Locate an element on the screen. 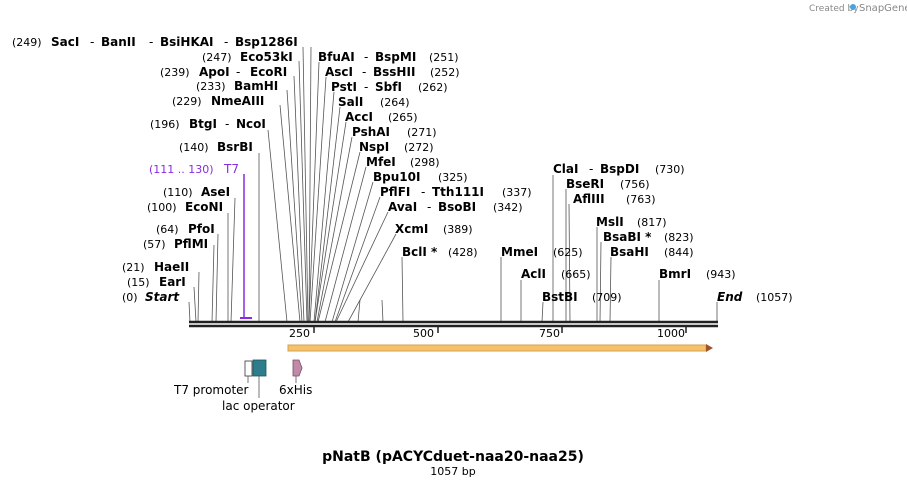 The width and height of the screenshot is (907, 487). site-position: (625) is located at coordinates (568, 252).